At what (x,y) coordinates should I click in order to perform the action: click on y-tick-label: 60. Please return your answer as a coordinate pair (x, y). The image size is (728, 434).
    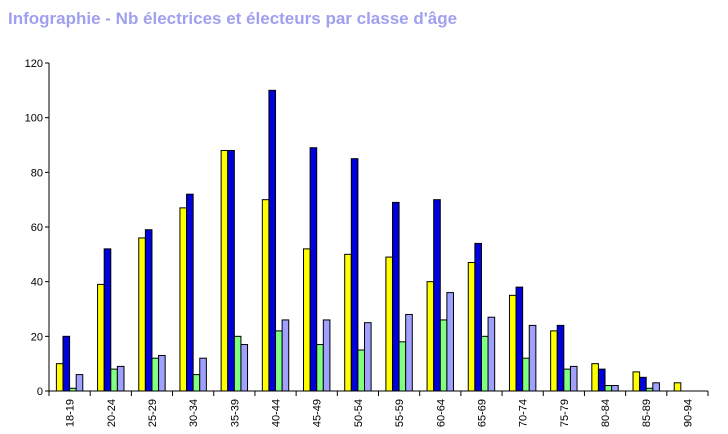
    Looking at the image, I should click on (37, 228).